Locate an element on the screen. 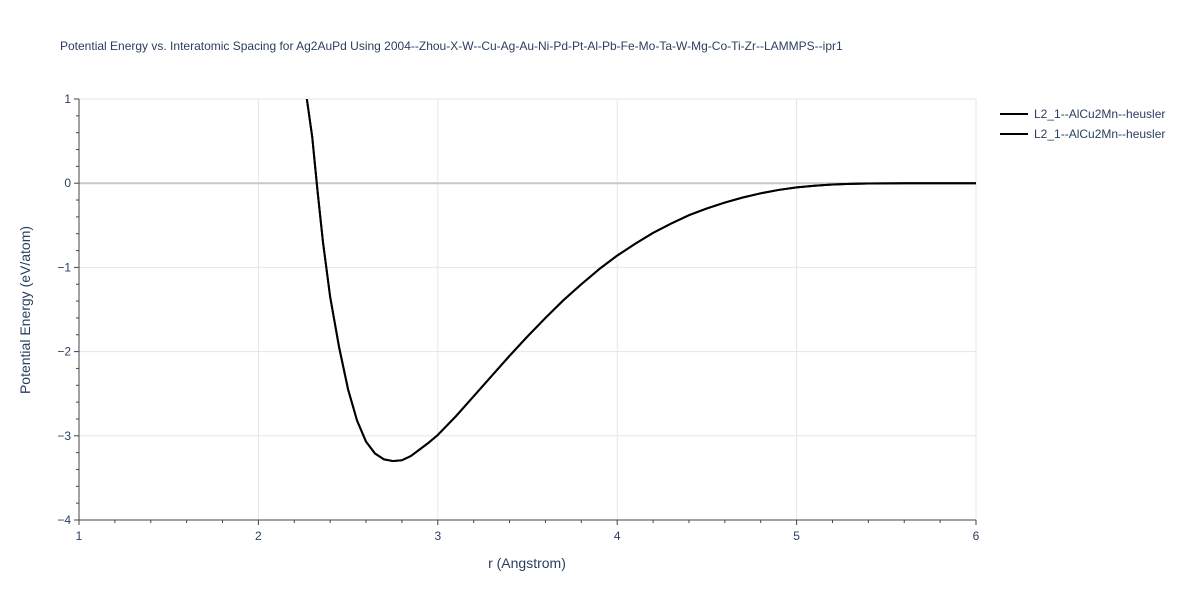  x-tick-label: 6 is located at coordinates (976, 536).